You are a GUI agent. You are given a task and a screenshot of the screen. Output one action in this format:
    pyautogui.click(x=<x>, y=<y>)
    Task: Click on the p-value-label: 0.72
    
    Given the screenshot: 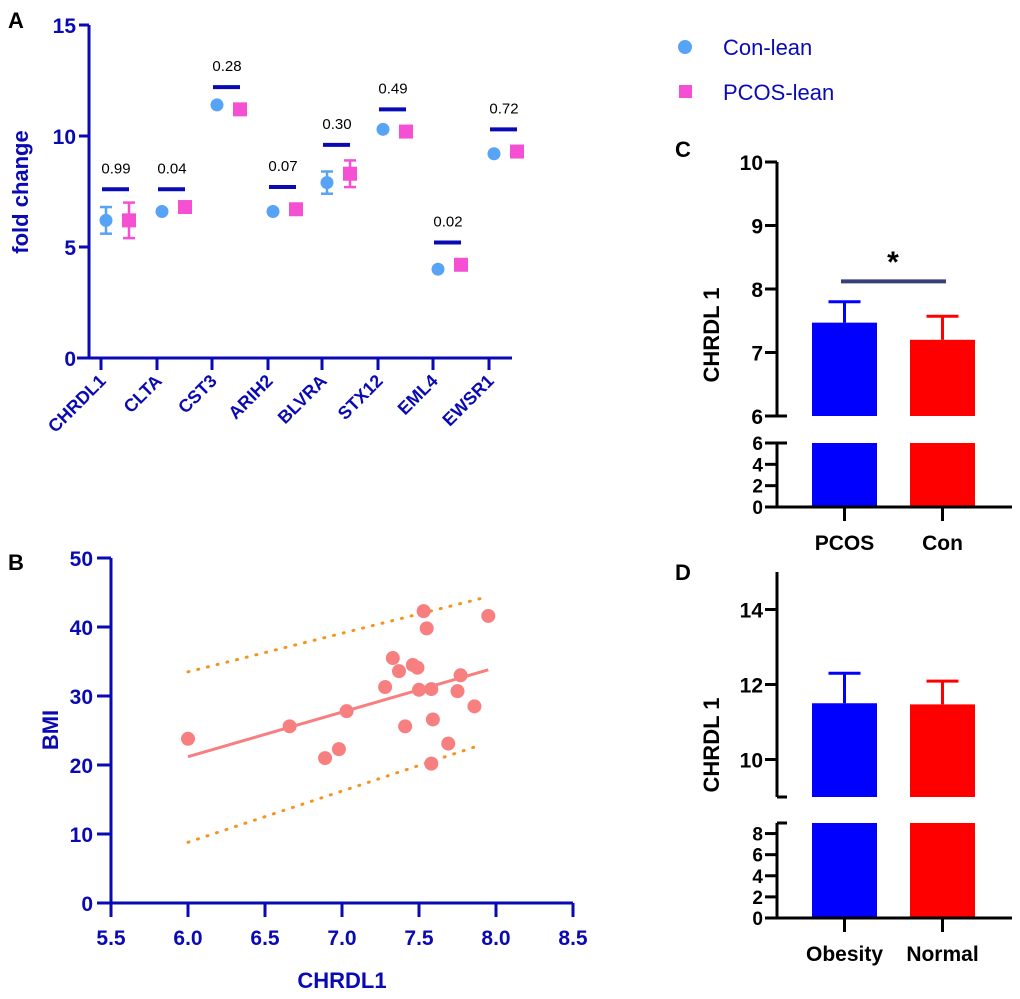 What is the action you would take?
    pyautogui.click(x=503, y=108)
    